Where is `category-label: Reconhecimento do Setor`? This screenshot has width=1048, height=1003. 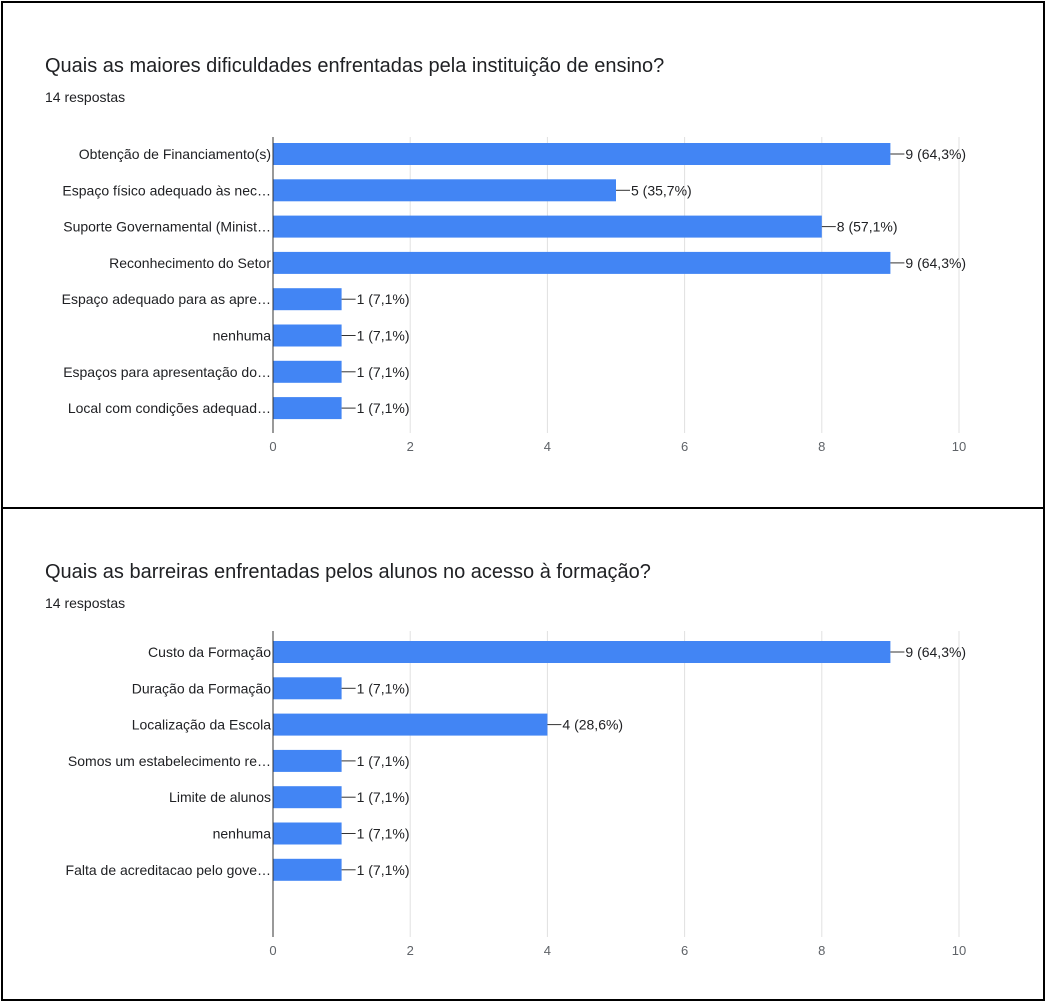 category-label: Reconhecimento do Setor is located at coordinates (190, 263).